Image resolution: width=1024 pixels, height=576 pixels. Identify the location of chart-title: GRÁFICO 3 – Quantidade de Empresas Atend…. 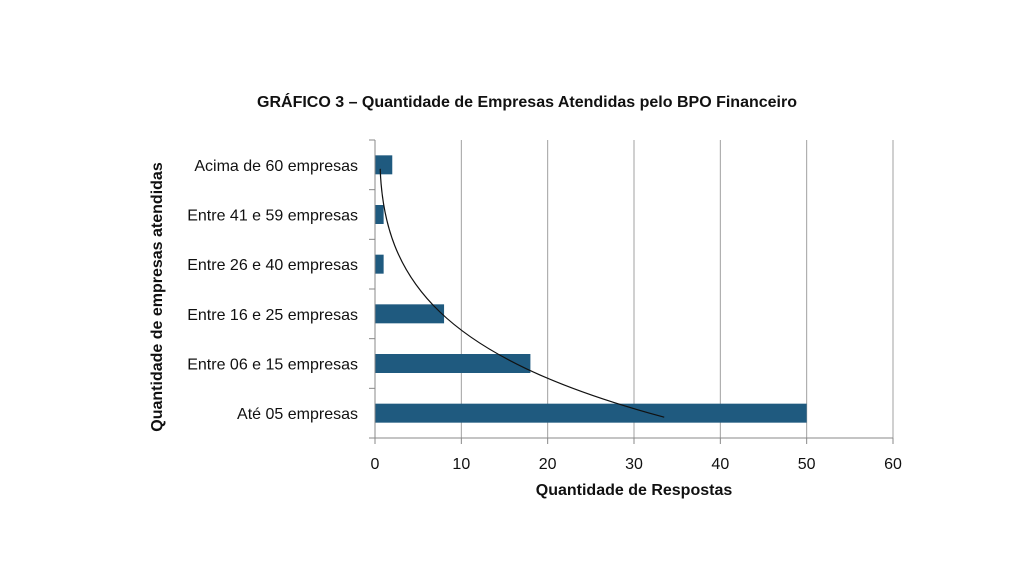
(527, 101).